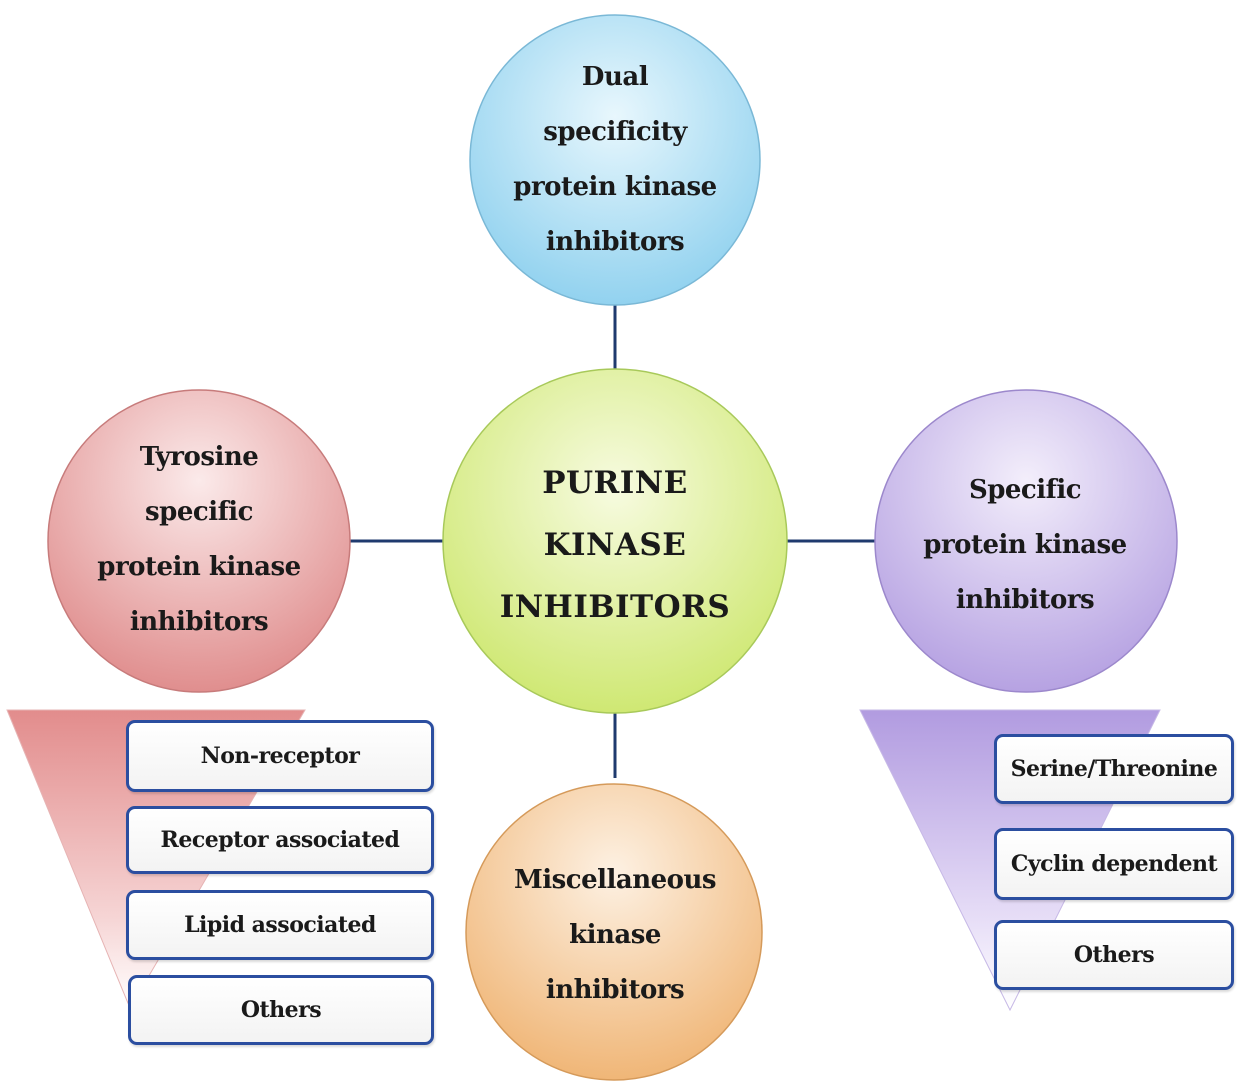 This screenshot has width=1239, height=1085. What do you see at coordinates (1114, 769) in the screenshot?
I see `right-subtype-box-1: Serine/Threonine` at bounding box center [1114, 769].